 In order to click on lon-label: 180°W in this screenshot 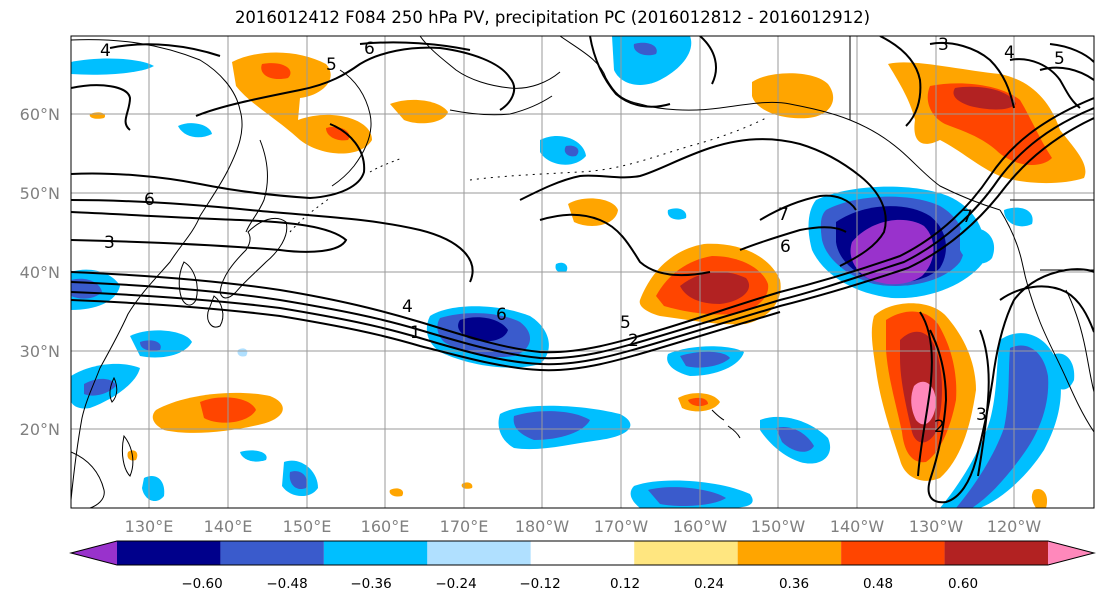, I will do `click(542, 526)`.